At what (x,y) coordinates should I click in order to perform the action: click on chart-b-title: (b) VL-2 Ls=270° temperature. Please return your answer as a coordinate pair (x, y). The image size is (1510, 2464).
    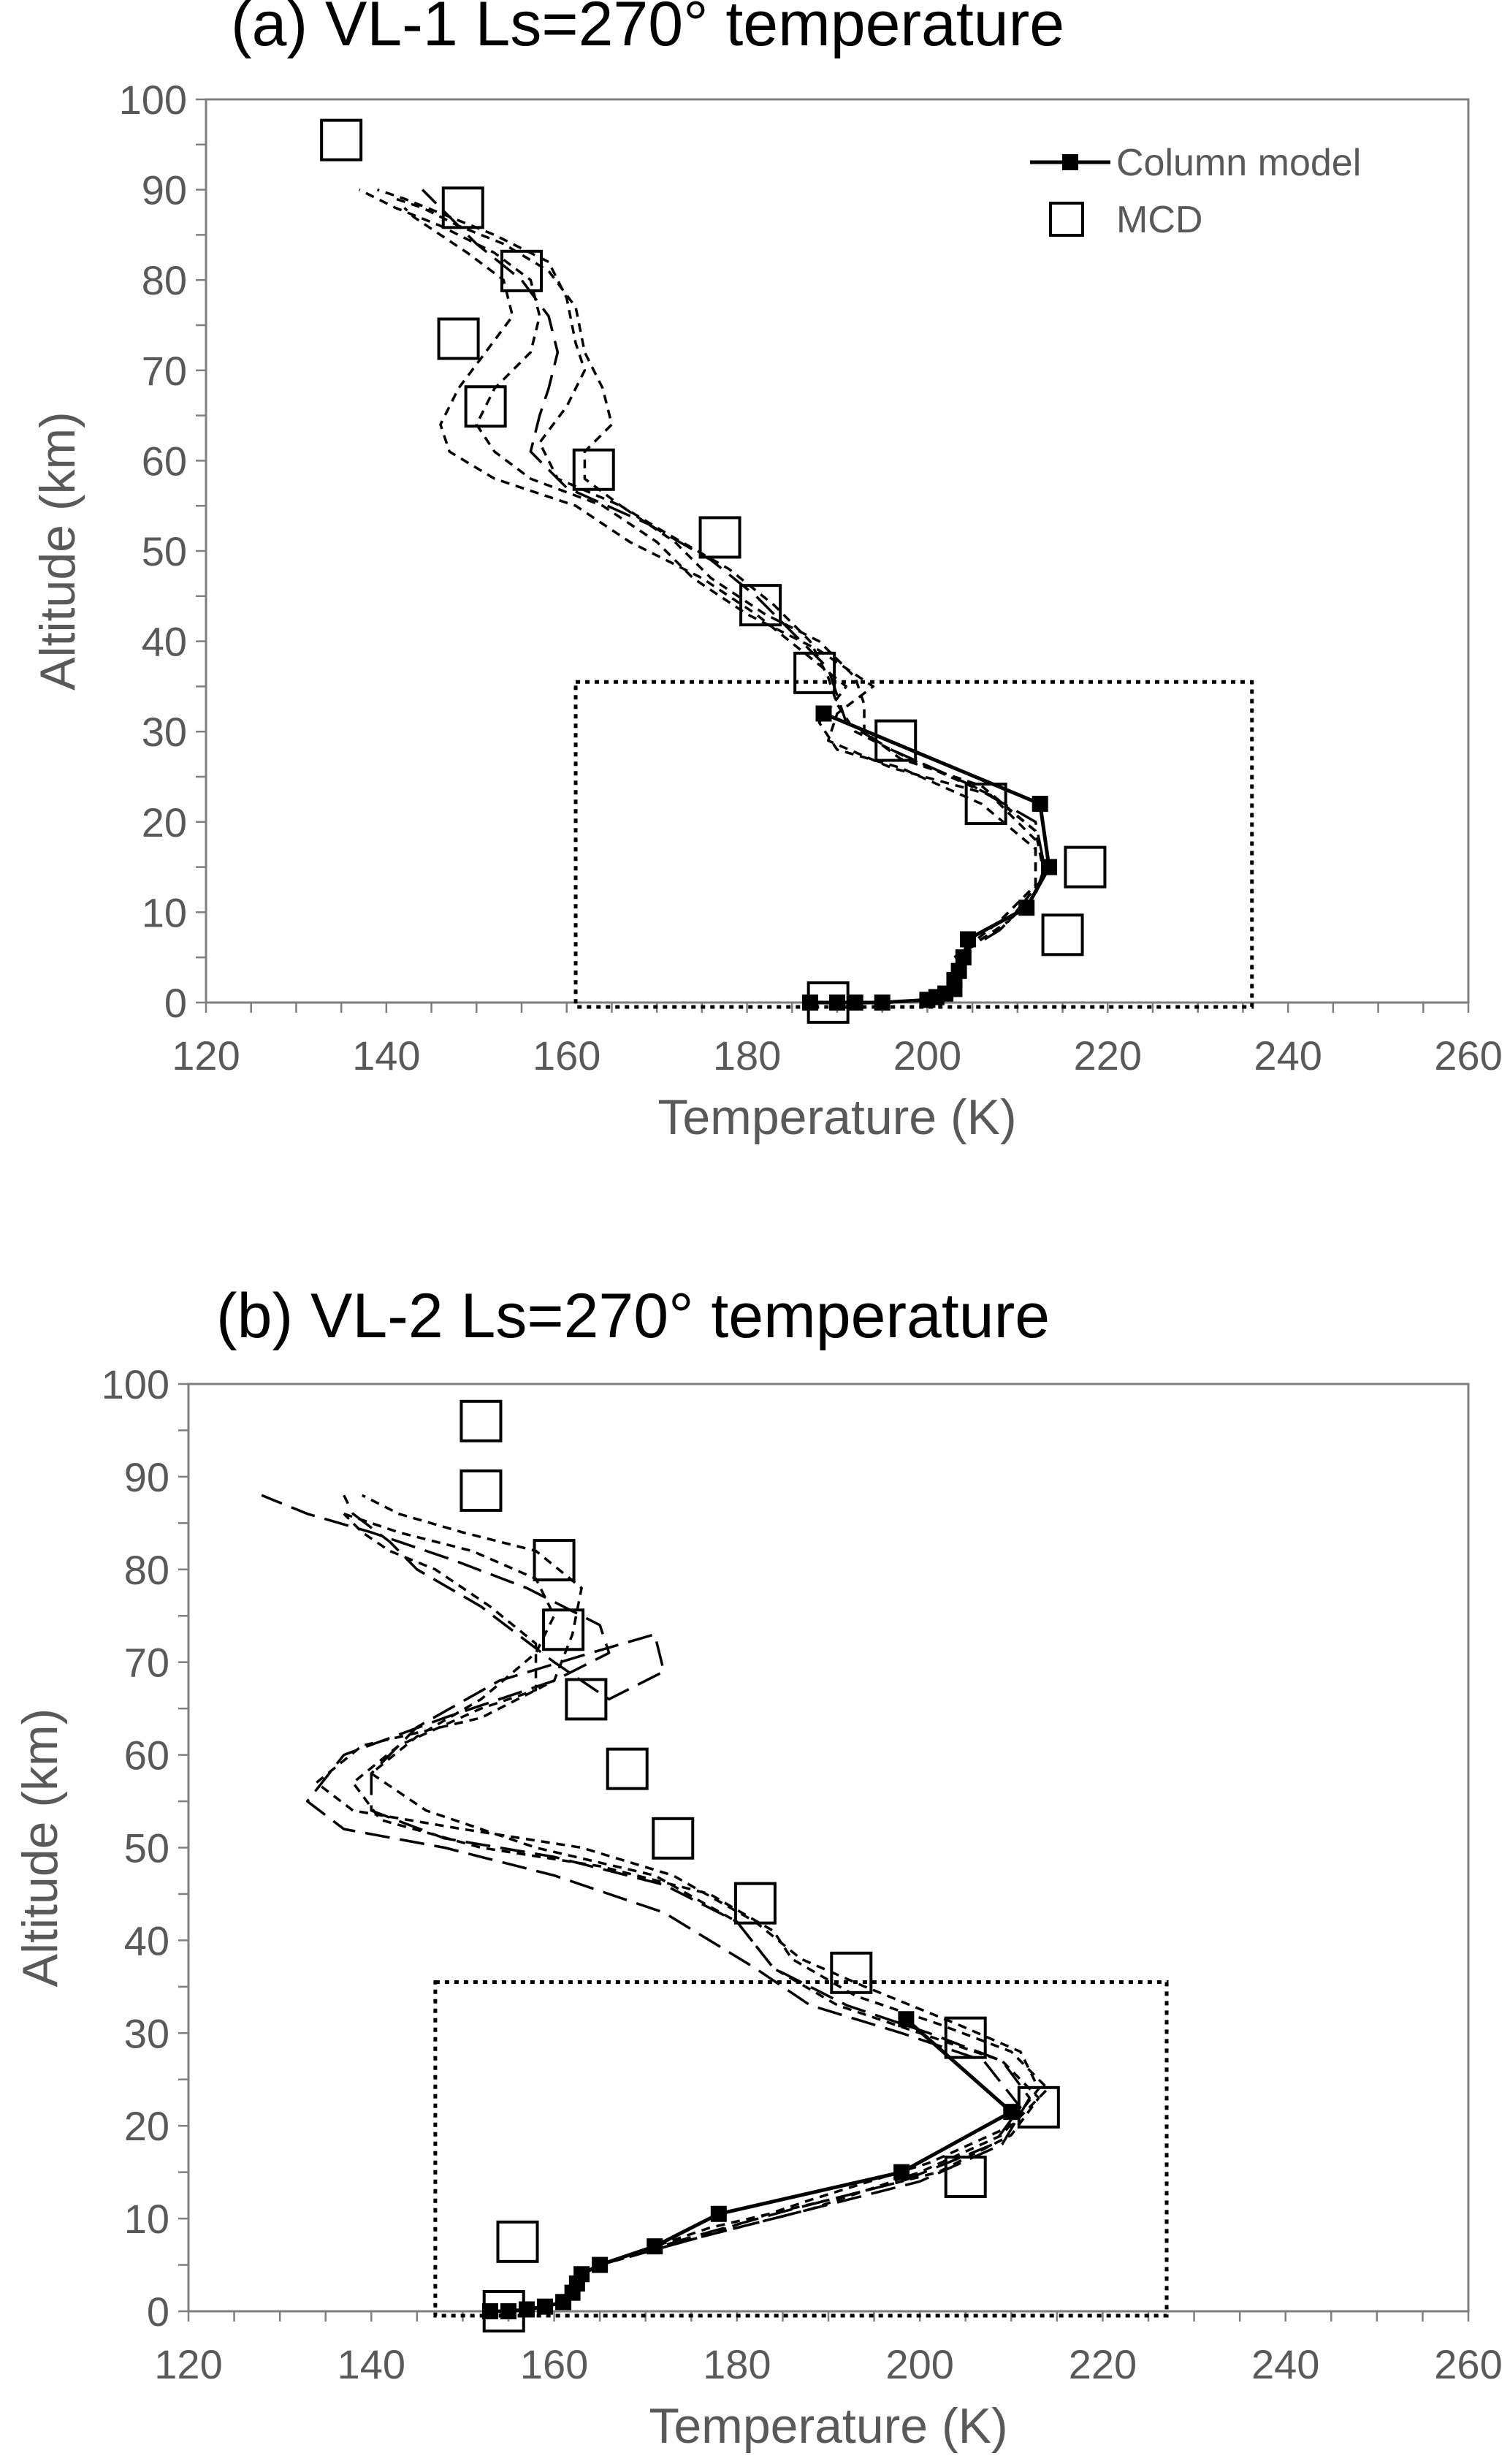
    Looking at the image, I should click on (633, 1316).